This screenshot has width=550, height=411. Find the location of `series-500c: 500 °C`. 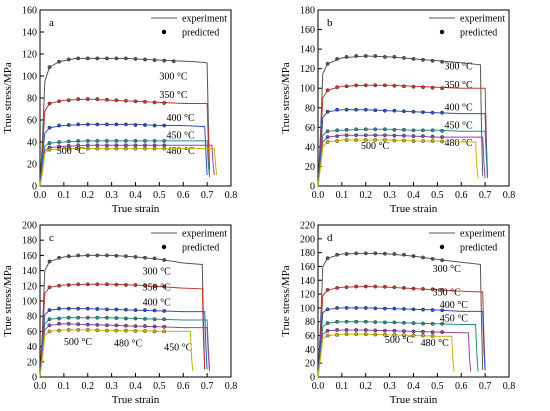

series-500c: 500 °C is located at coordinates (398, 162).